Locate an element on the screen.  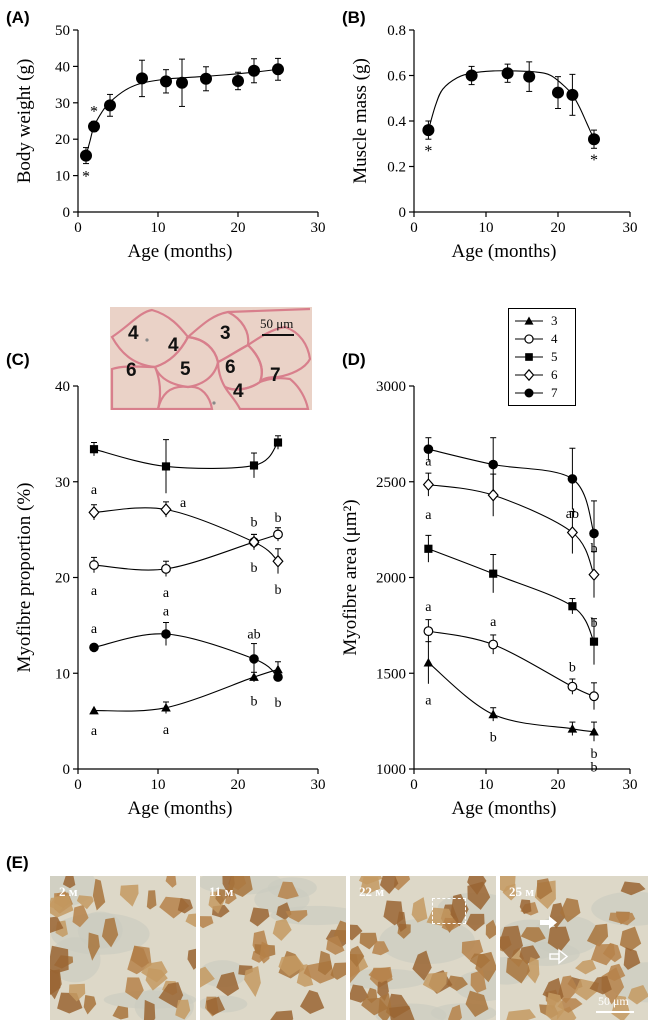
y-tick-label: 1500 is located at coordinates (391, 674).